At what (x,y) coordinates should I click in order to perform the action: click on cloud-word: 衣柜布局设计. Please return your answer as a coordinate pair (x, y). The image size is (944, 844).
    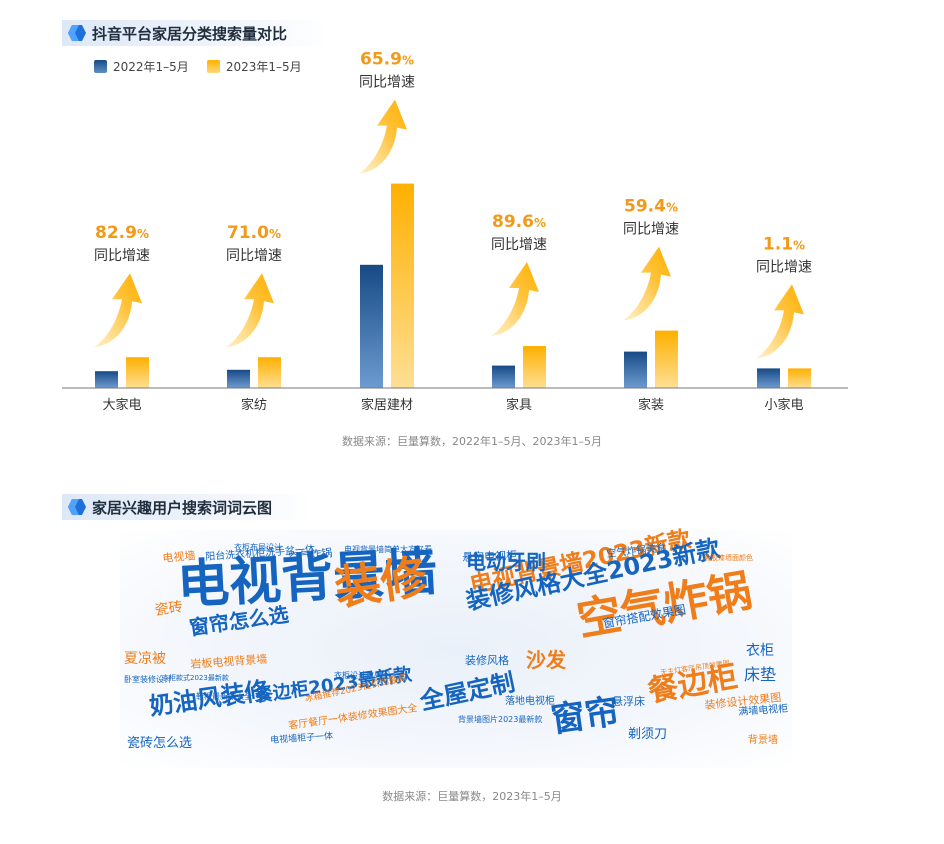
    Looking at the image, I should click on (258, 547).